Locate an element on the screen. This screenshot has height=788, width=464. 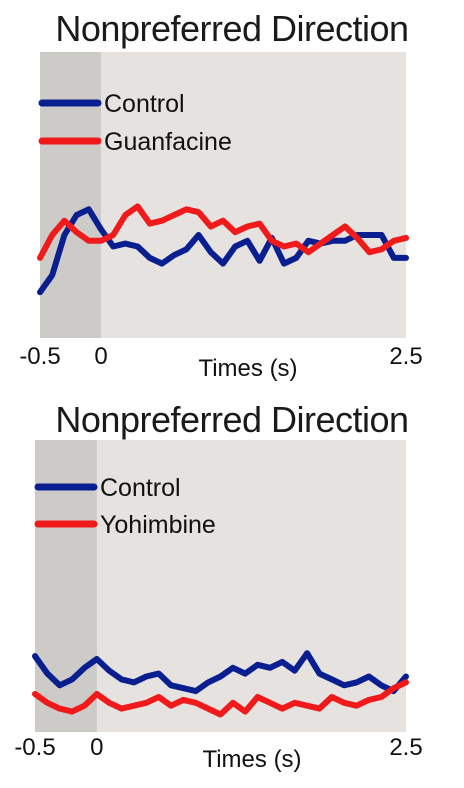
shaded-interval is located at coordinates (70, 195).